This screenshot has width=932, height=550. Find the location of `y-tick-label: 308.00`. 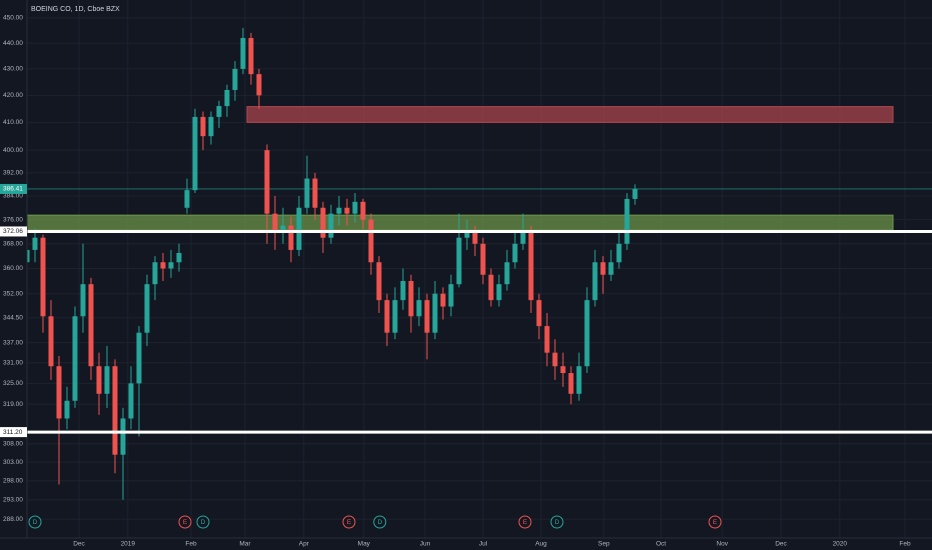

y-tick-label: 308.00 is located at coordinates (13, 443).